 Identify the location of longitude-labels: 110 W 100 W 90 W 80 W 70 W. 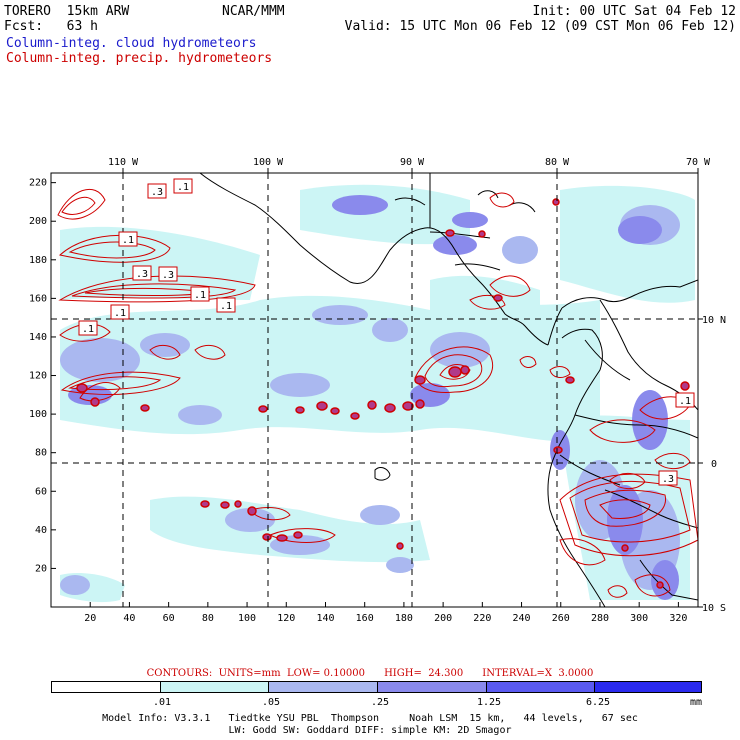
(409, 165).